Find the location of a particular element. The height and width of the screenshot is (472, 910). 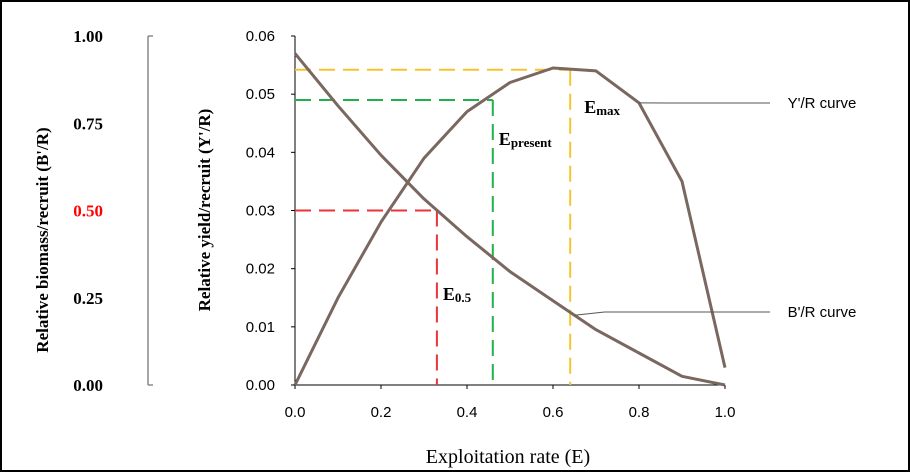

curve-annotations: Y'/R curve B'/R curve is located at coordinates (715, 208).